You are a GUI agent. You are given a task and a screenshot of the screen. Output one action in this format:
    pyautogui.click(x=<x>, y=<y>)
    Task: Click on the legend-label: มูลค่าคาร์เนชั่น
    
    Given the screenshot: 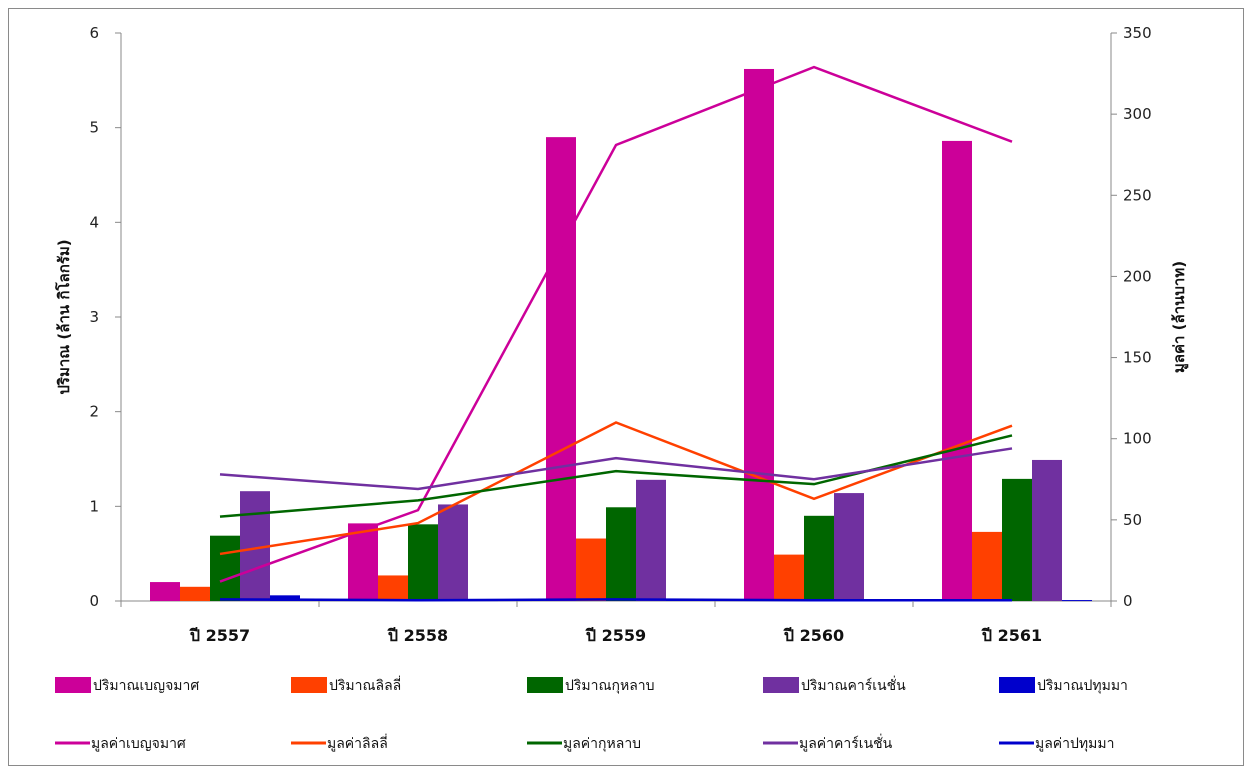 What is the action you would take?
    pyautogui.click(x=846, y=743)
    